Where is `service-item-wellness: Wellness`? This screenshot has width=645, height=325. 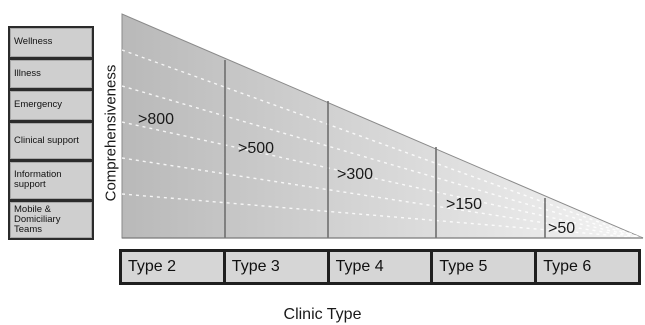 service-item-wellness: Wellness is located at coordinates (51, 42).